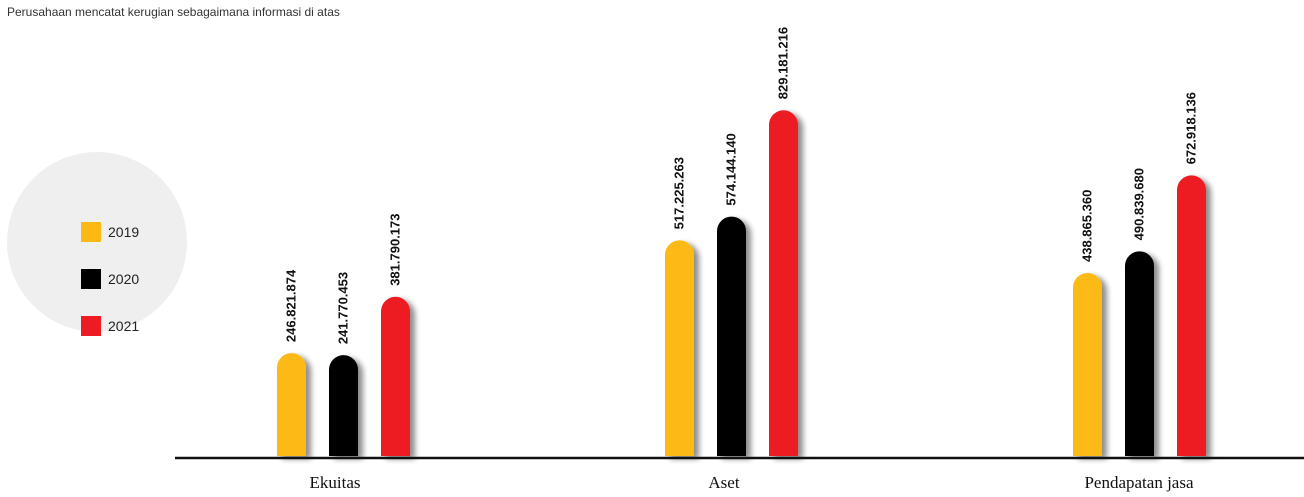  What do you see at coordinates (91, 326) in the screenshot?
I see `legend-swatch-2021` at bounding box center [91, 326].